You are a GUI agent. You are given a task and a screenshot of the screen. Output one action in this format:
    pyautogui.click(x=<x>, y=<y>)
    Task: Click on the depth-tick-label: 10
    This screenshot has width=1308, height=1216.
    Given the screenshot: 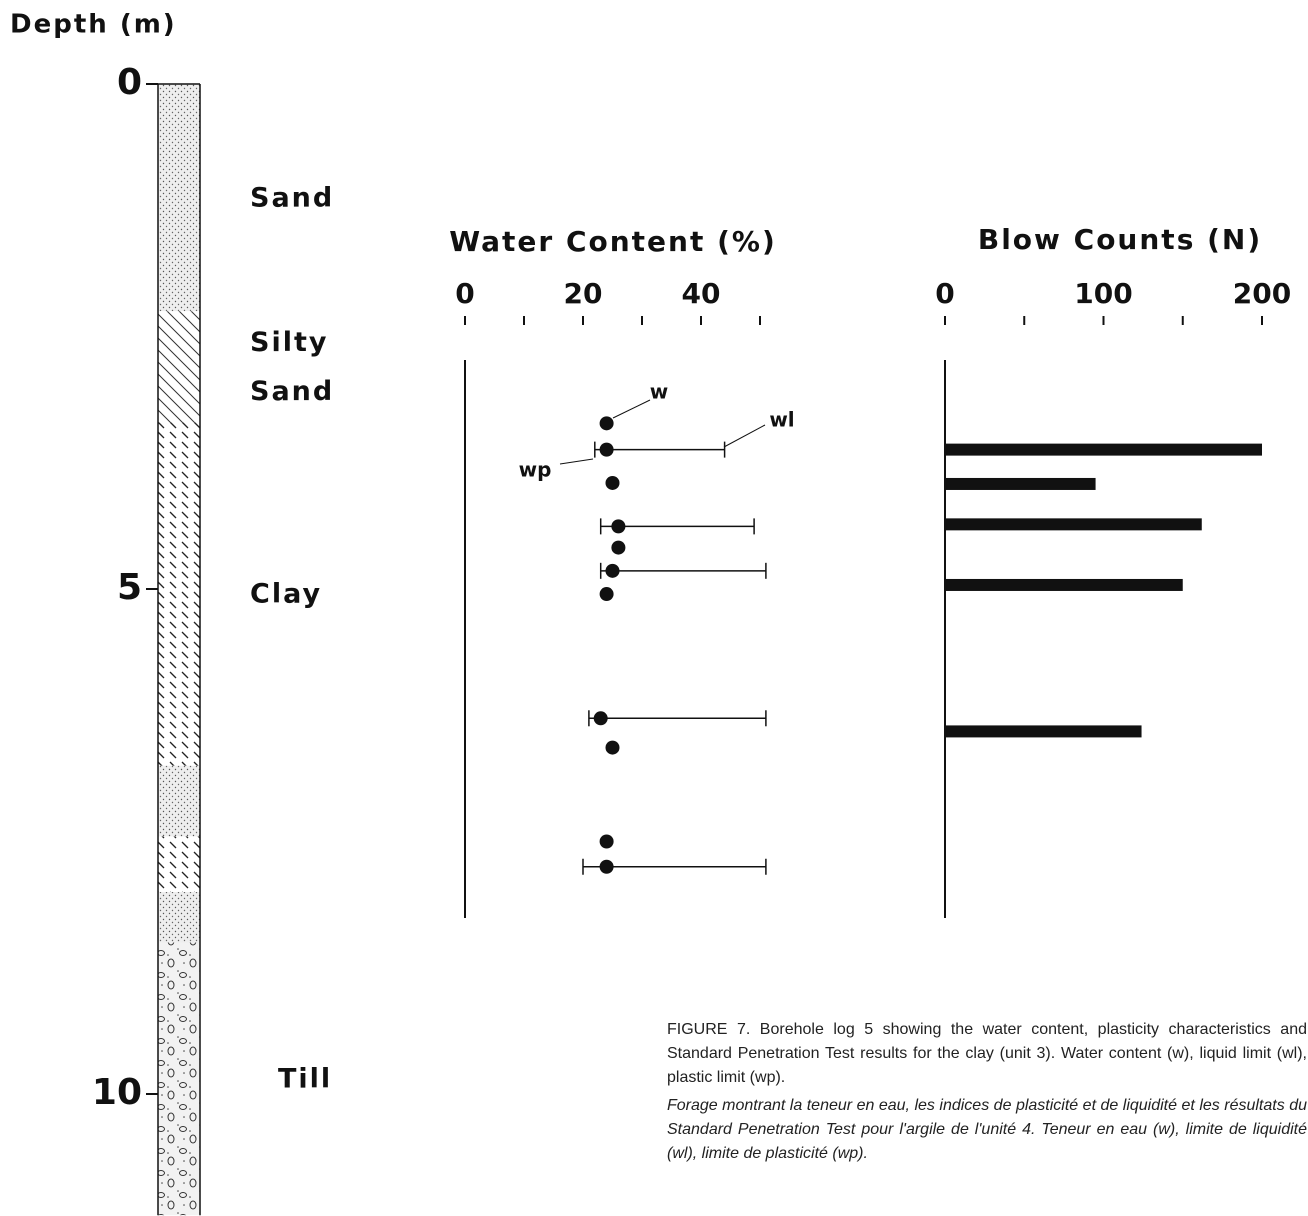 What is the action you would take?
    pyautogui.click(x=117, y=1092)
    